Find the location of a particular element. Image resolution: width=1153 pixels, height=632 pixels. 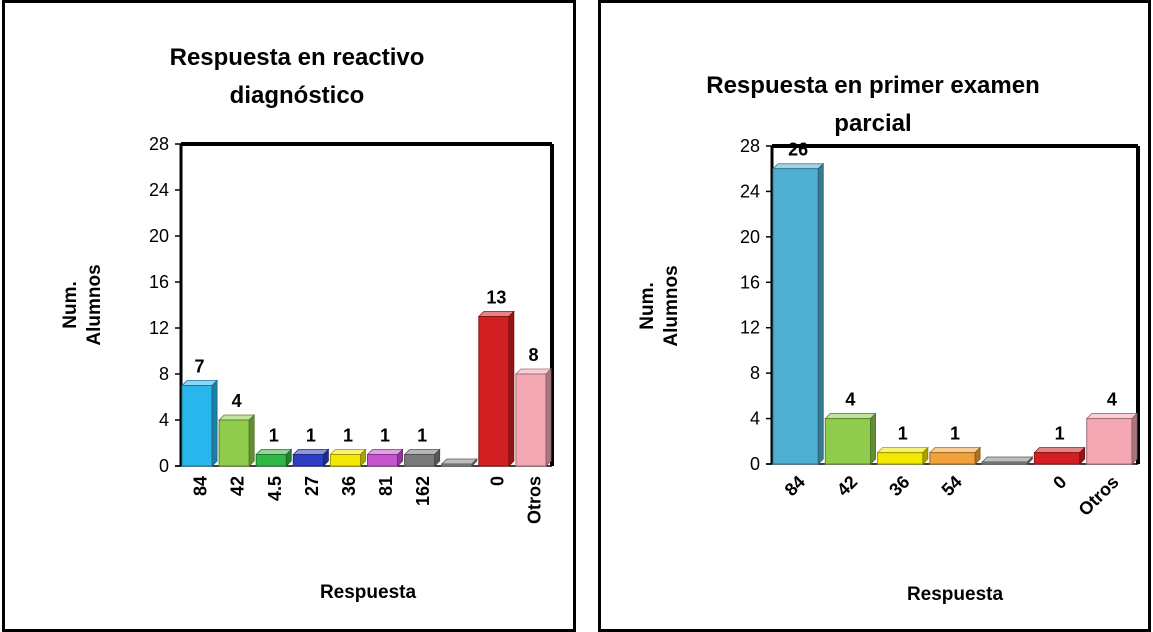

chart-title-line-1: Respuesta en primer examen is located at coordinates (872, 85).